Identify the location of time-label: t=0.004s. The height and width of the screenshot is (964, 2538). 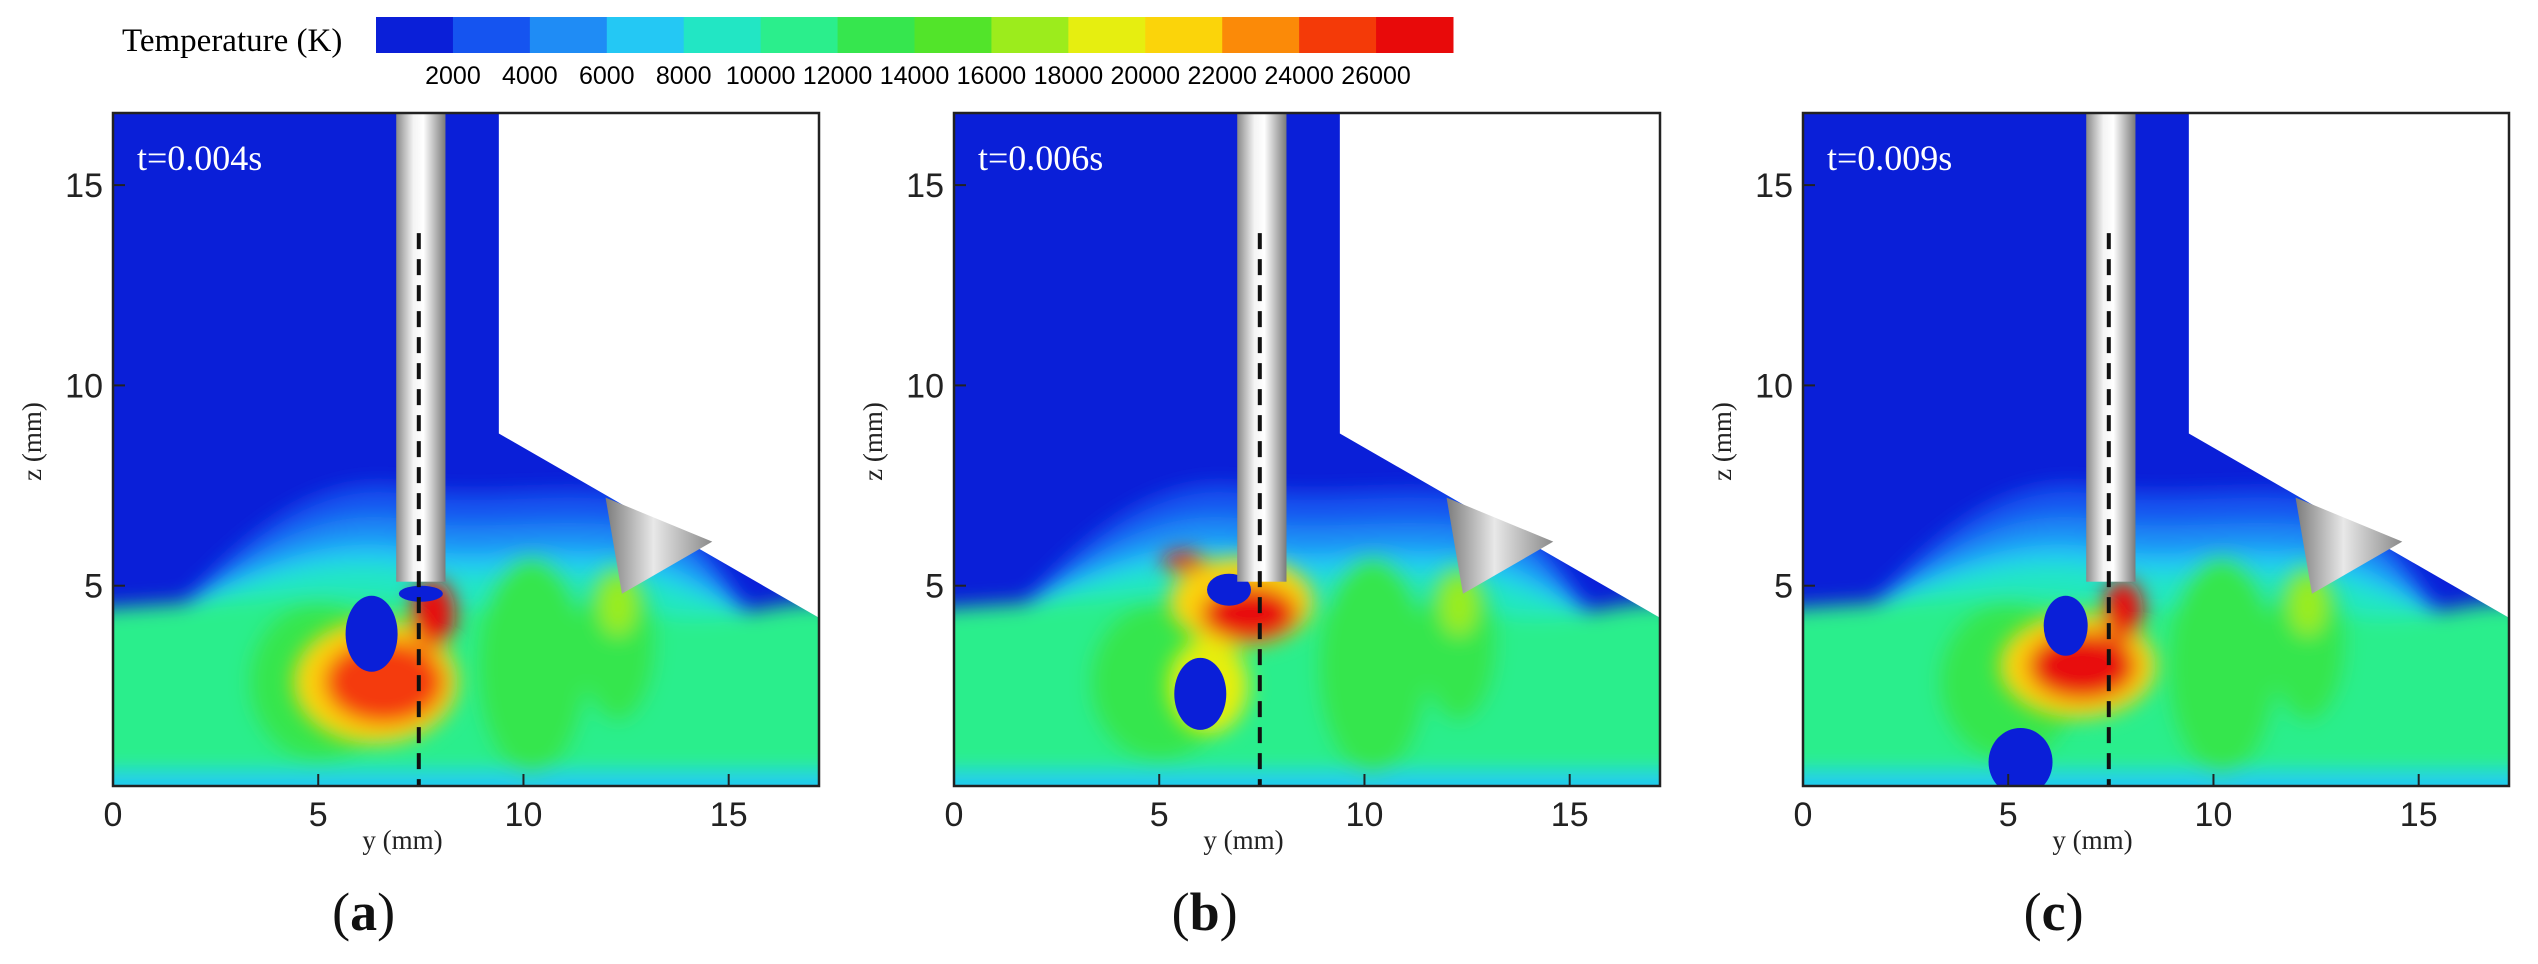
(199, 158).